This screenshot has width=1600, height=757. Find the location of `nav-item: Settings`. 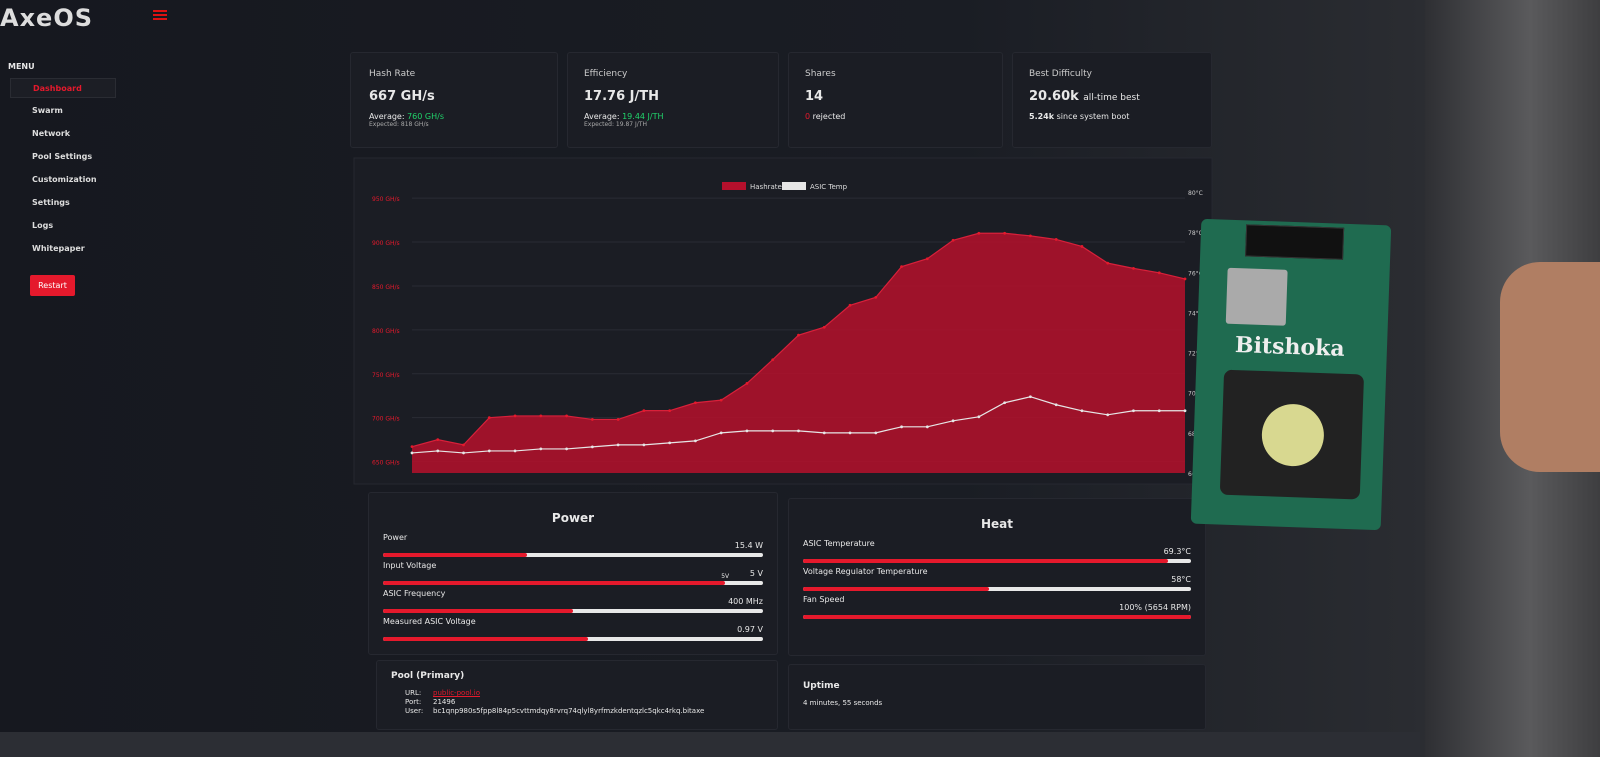

nav-item: Settings is located at coordinates (51, 202).